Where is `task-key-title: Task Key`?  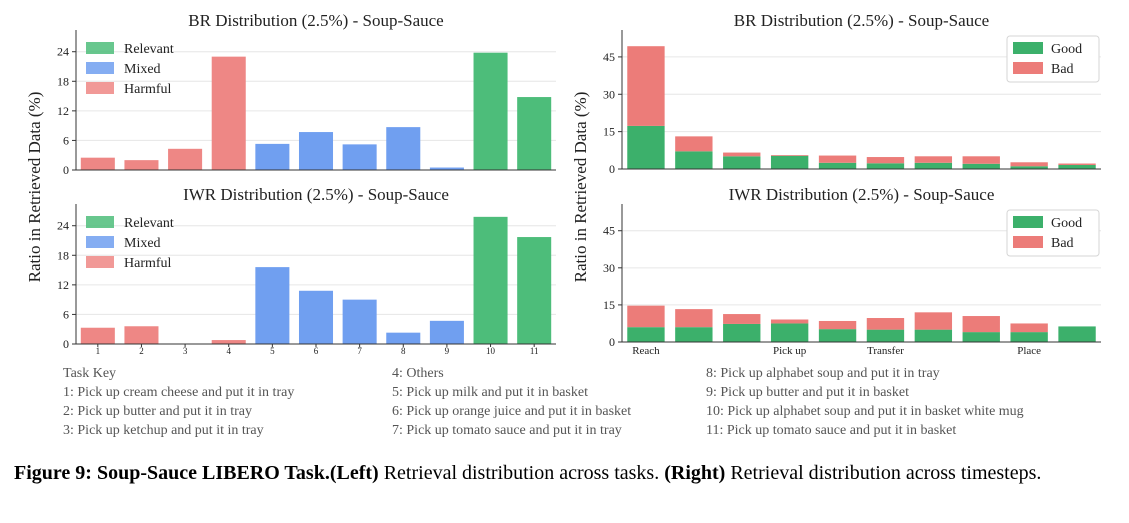 task-key-title: Task Key is located at coordinates (90, 373).